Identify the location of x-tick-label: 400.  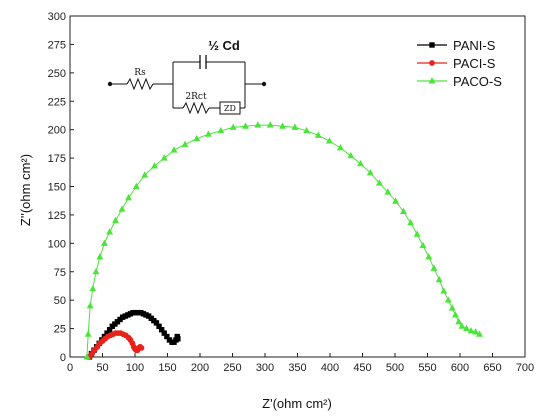
(330, 368).